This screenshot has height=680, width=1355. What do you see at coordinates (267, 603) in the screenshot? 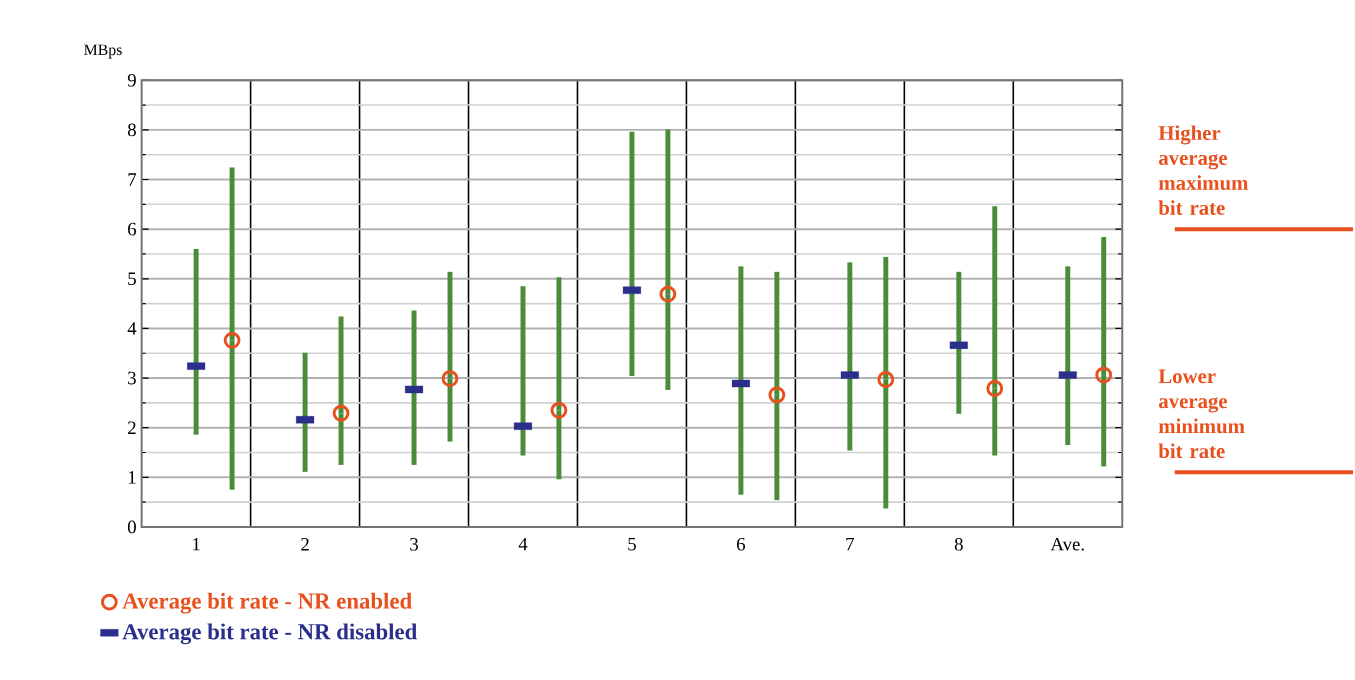
I see `legend-label: Average bit rate - NR enabled` at bounding box center [267, 603].